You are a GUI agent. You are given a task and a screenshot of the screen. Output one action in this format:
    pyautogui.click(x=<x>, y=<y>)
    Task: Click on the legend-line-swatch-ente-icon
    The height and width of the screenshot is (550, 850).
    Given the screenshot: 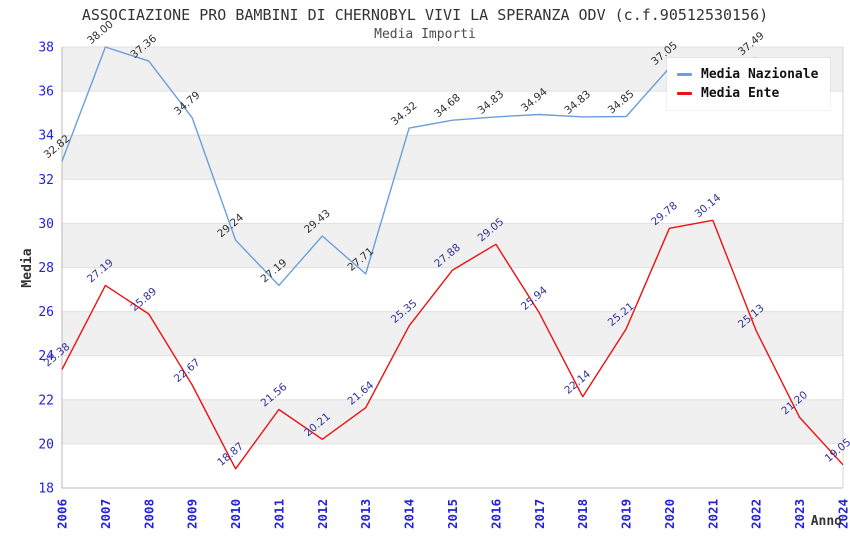 What is the action you would take?
    pyautogui.click(x=684, y=93)
    